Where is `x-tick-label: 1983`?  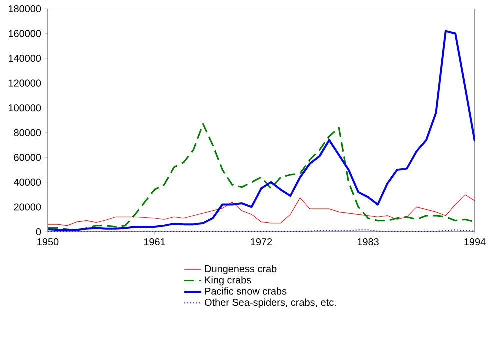
x-tick-label: 1983 is located at coordinates (368, 242).